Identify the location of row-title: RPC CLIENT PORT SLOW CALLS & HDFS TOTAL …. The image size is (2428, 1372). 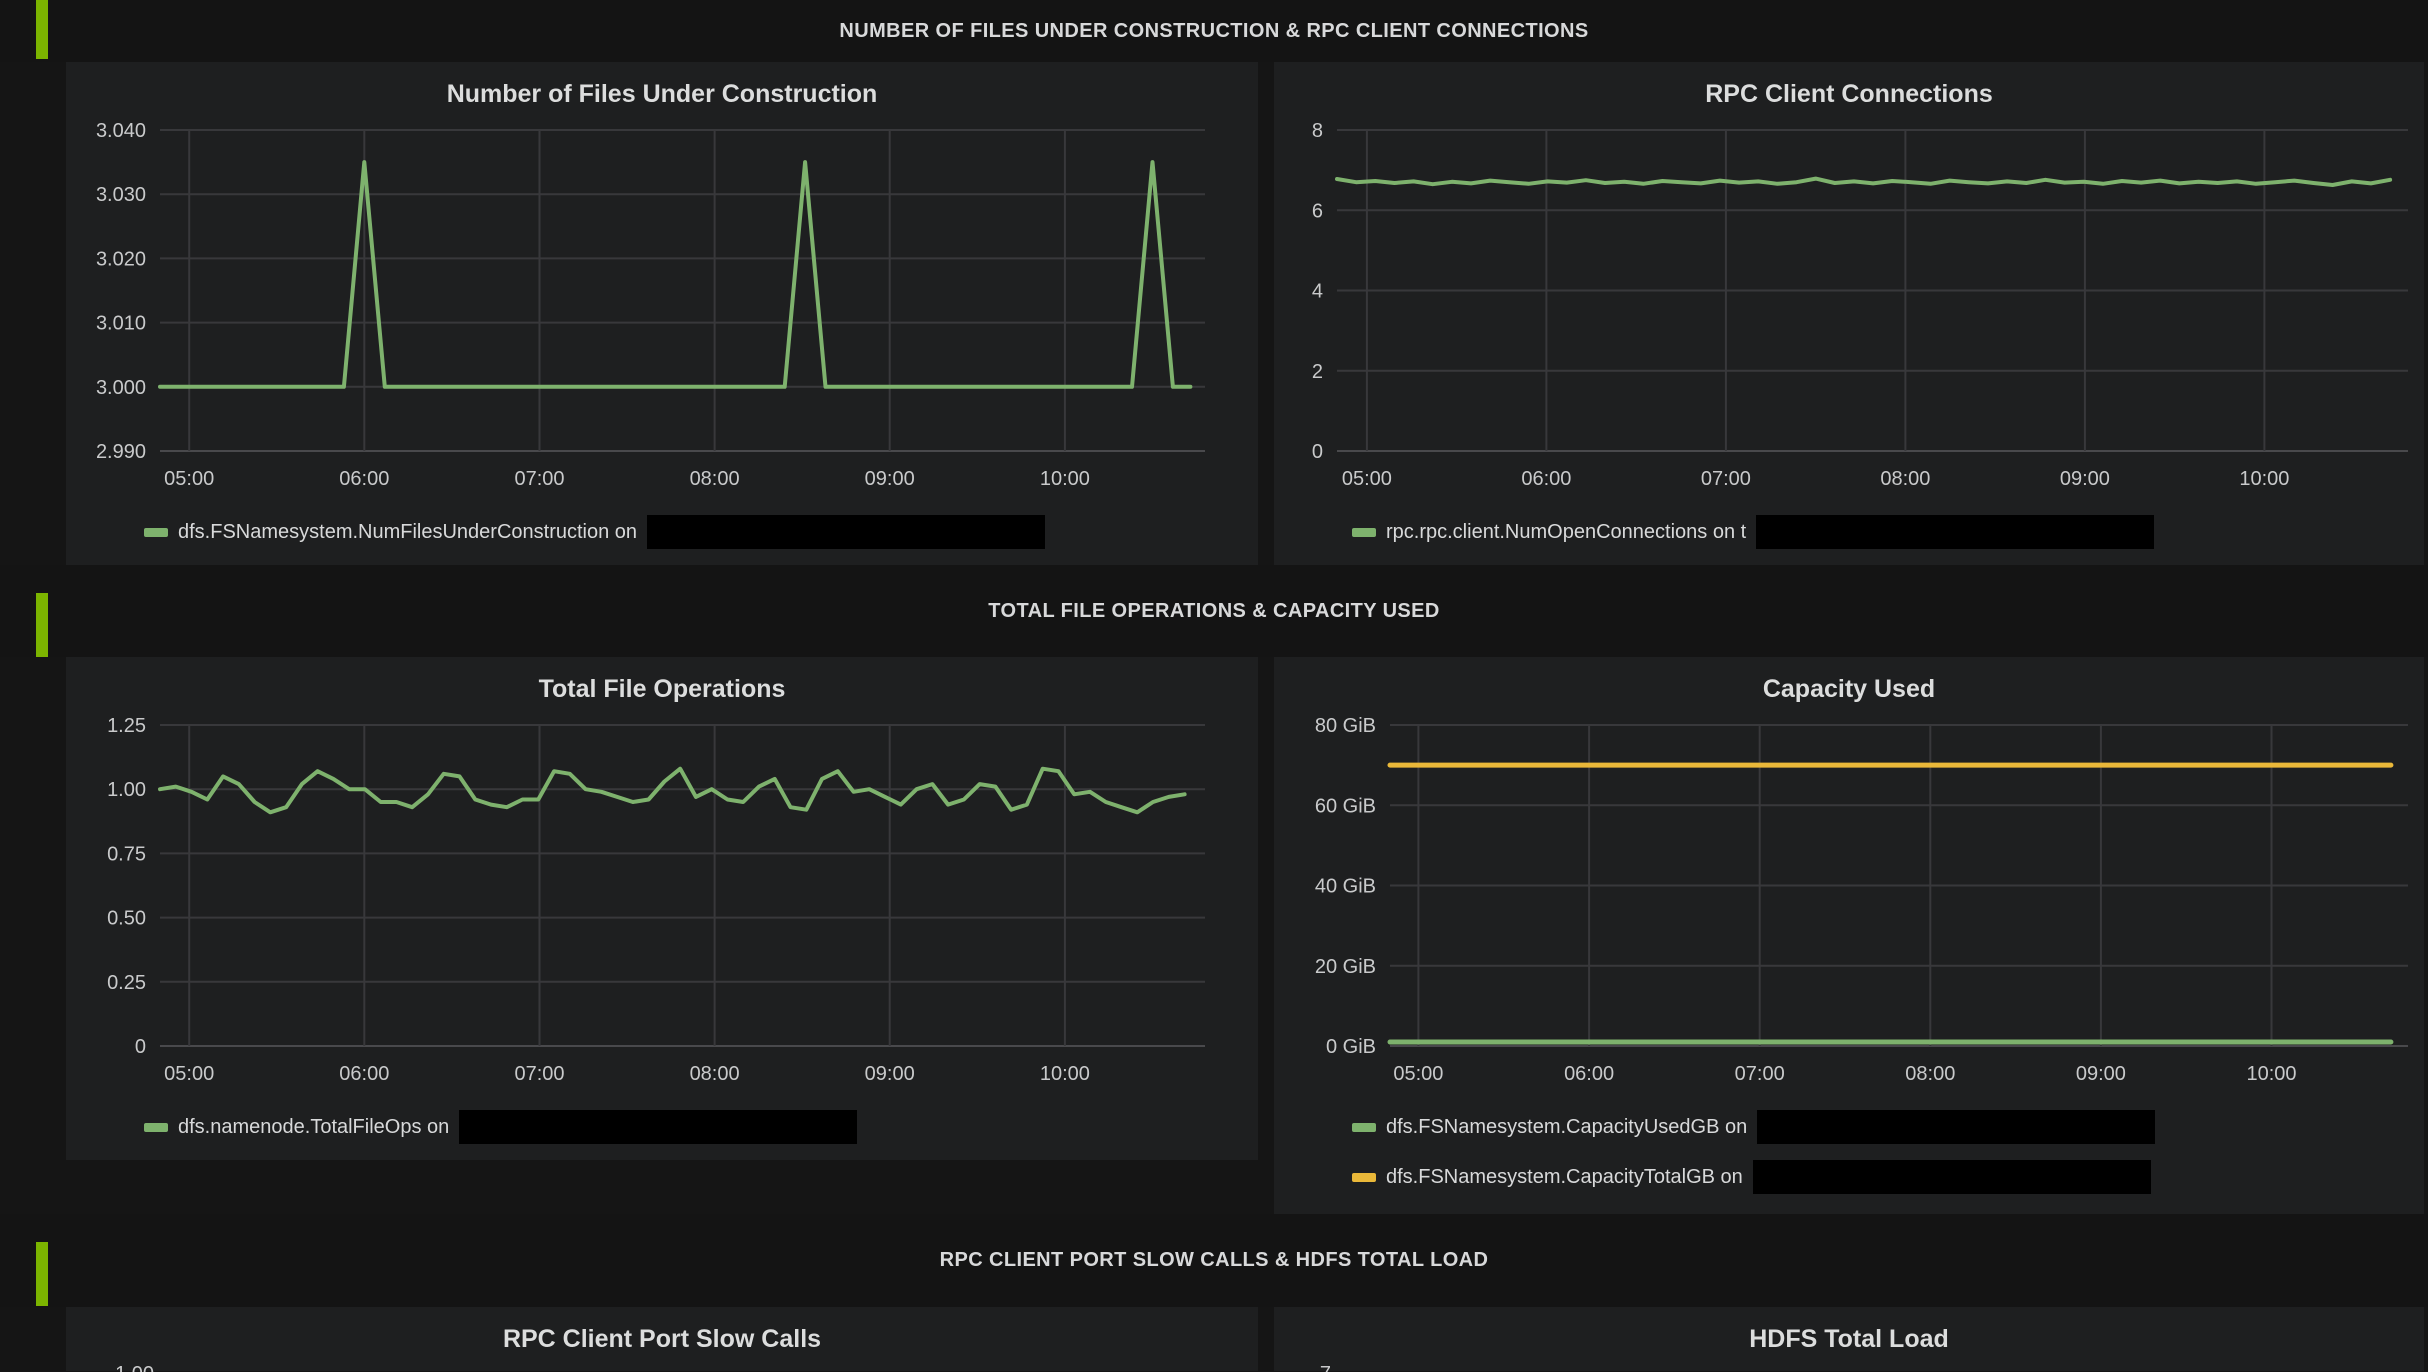
(1214, 1260).